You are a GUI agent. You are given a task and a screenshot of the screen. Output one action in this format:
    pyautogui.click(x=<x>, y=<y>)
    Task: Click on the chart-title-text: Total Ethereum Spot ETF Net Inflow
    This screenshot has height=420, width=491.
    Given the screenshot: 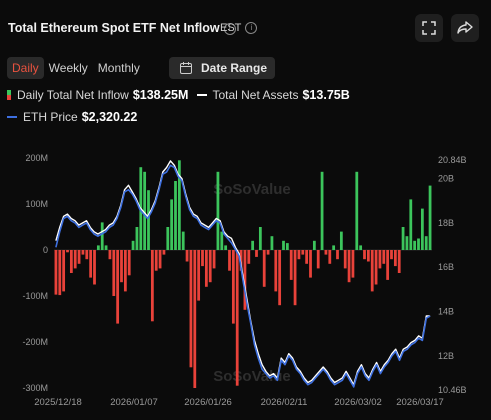 What is the action you would take?
    pyautogui.click(x=114, y=28)
    